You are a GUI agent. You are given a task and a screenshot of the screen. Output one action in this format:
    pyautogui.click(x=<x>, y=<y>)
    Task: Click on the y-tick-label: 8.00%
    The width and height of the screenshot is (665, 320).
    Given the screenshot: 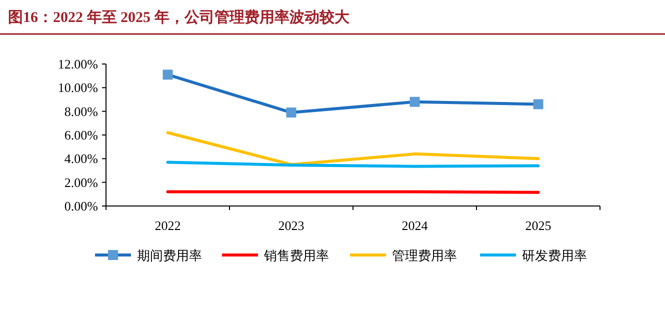 What is the action you would take?
    pyautogui.click(x=81, y=111)
    